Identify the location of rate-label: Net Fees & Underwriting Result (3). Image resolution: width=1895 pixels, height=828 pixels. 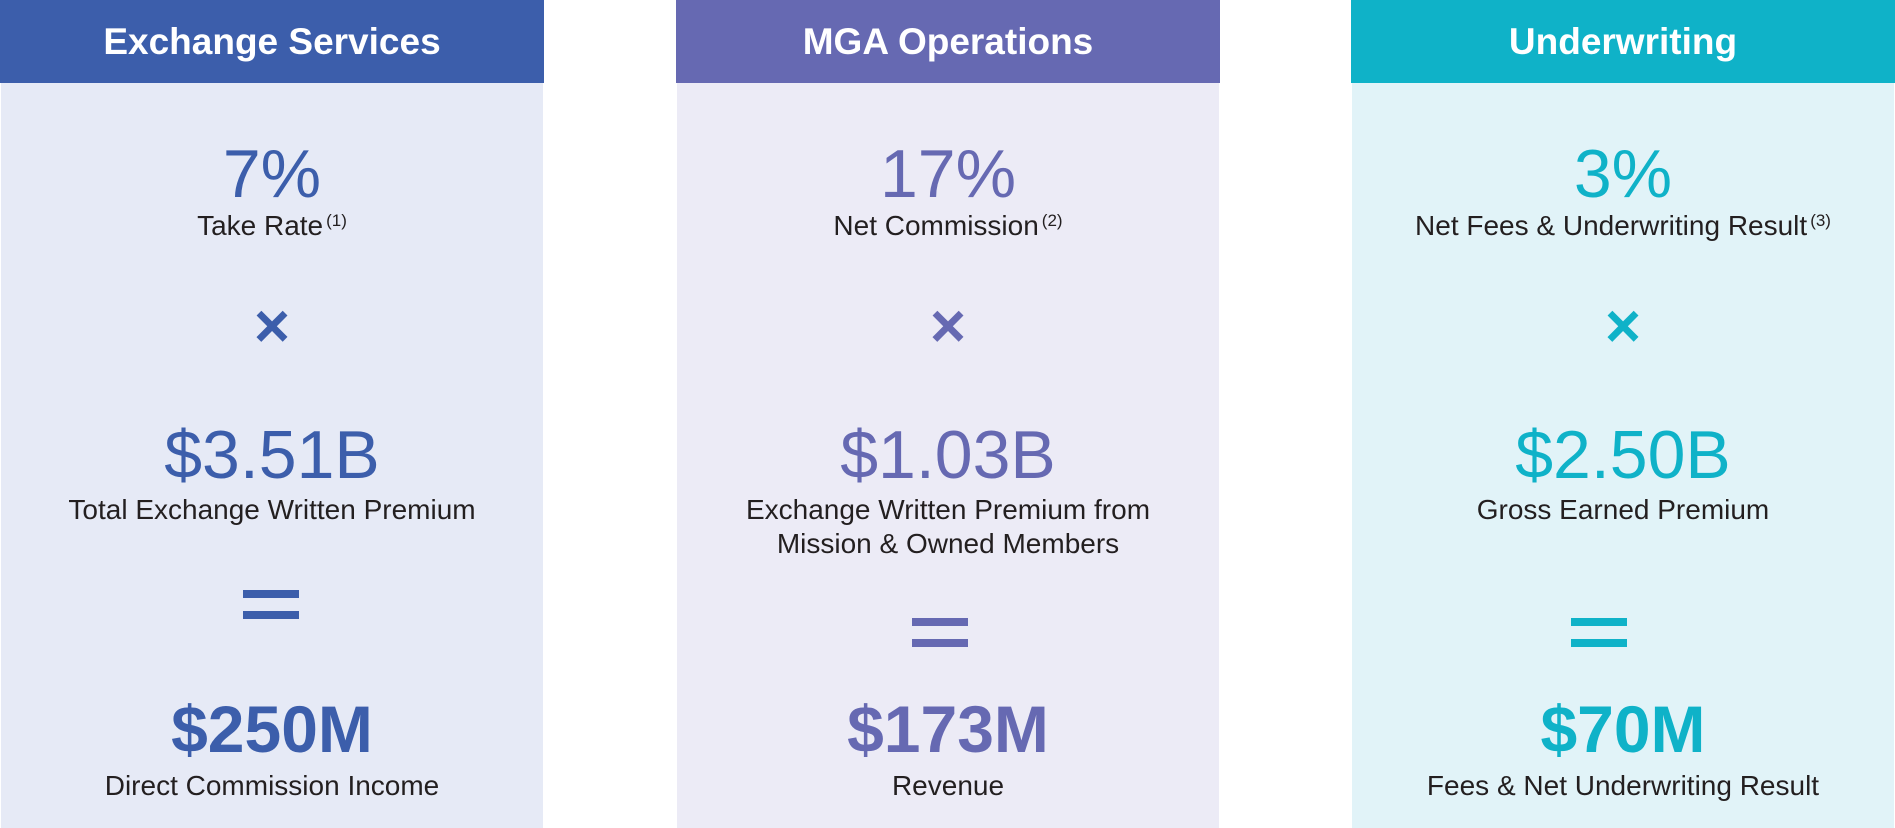
(1623, 228).